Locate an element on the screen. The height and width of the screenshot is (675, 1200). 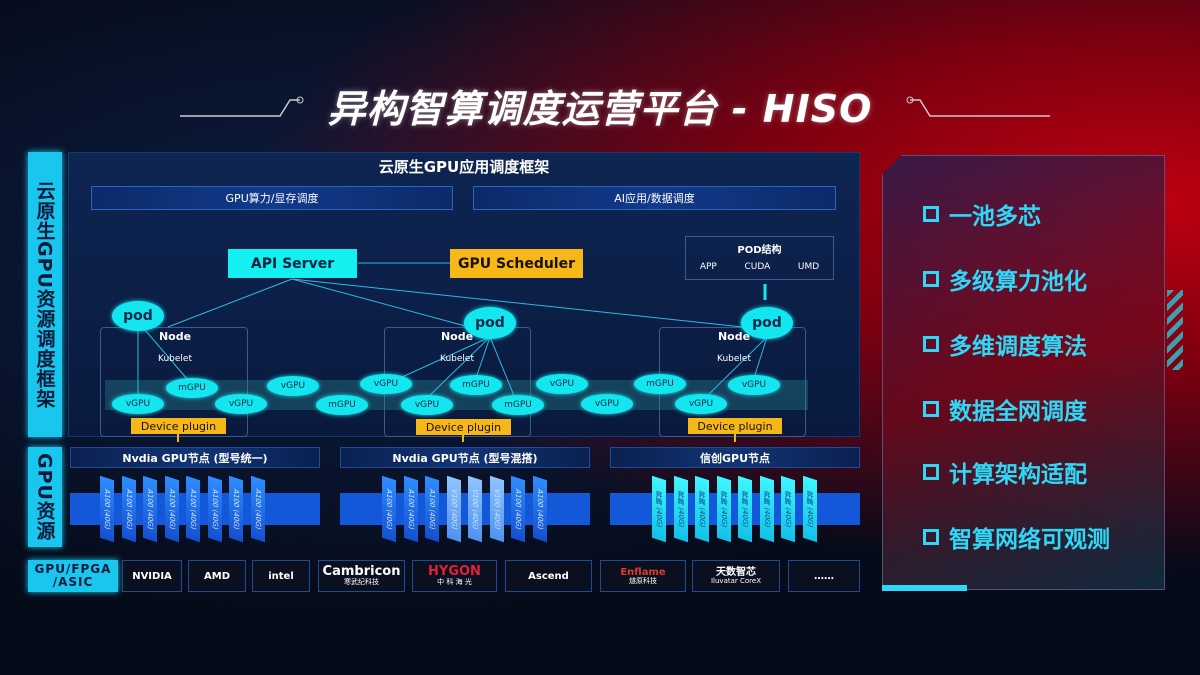
vendor-logo: Ascend is located at coordinates (548, 576).